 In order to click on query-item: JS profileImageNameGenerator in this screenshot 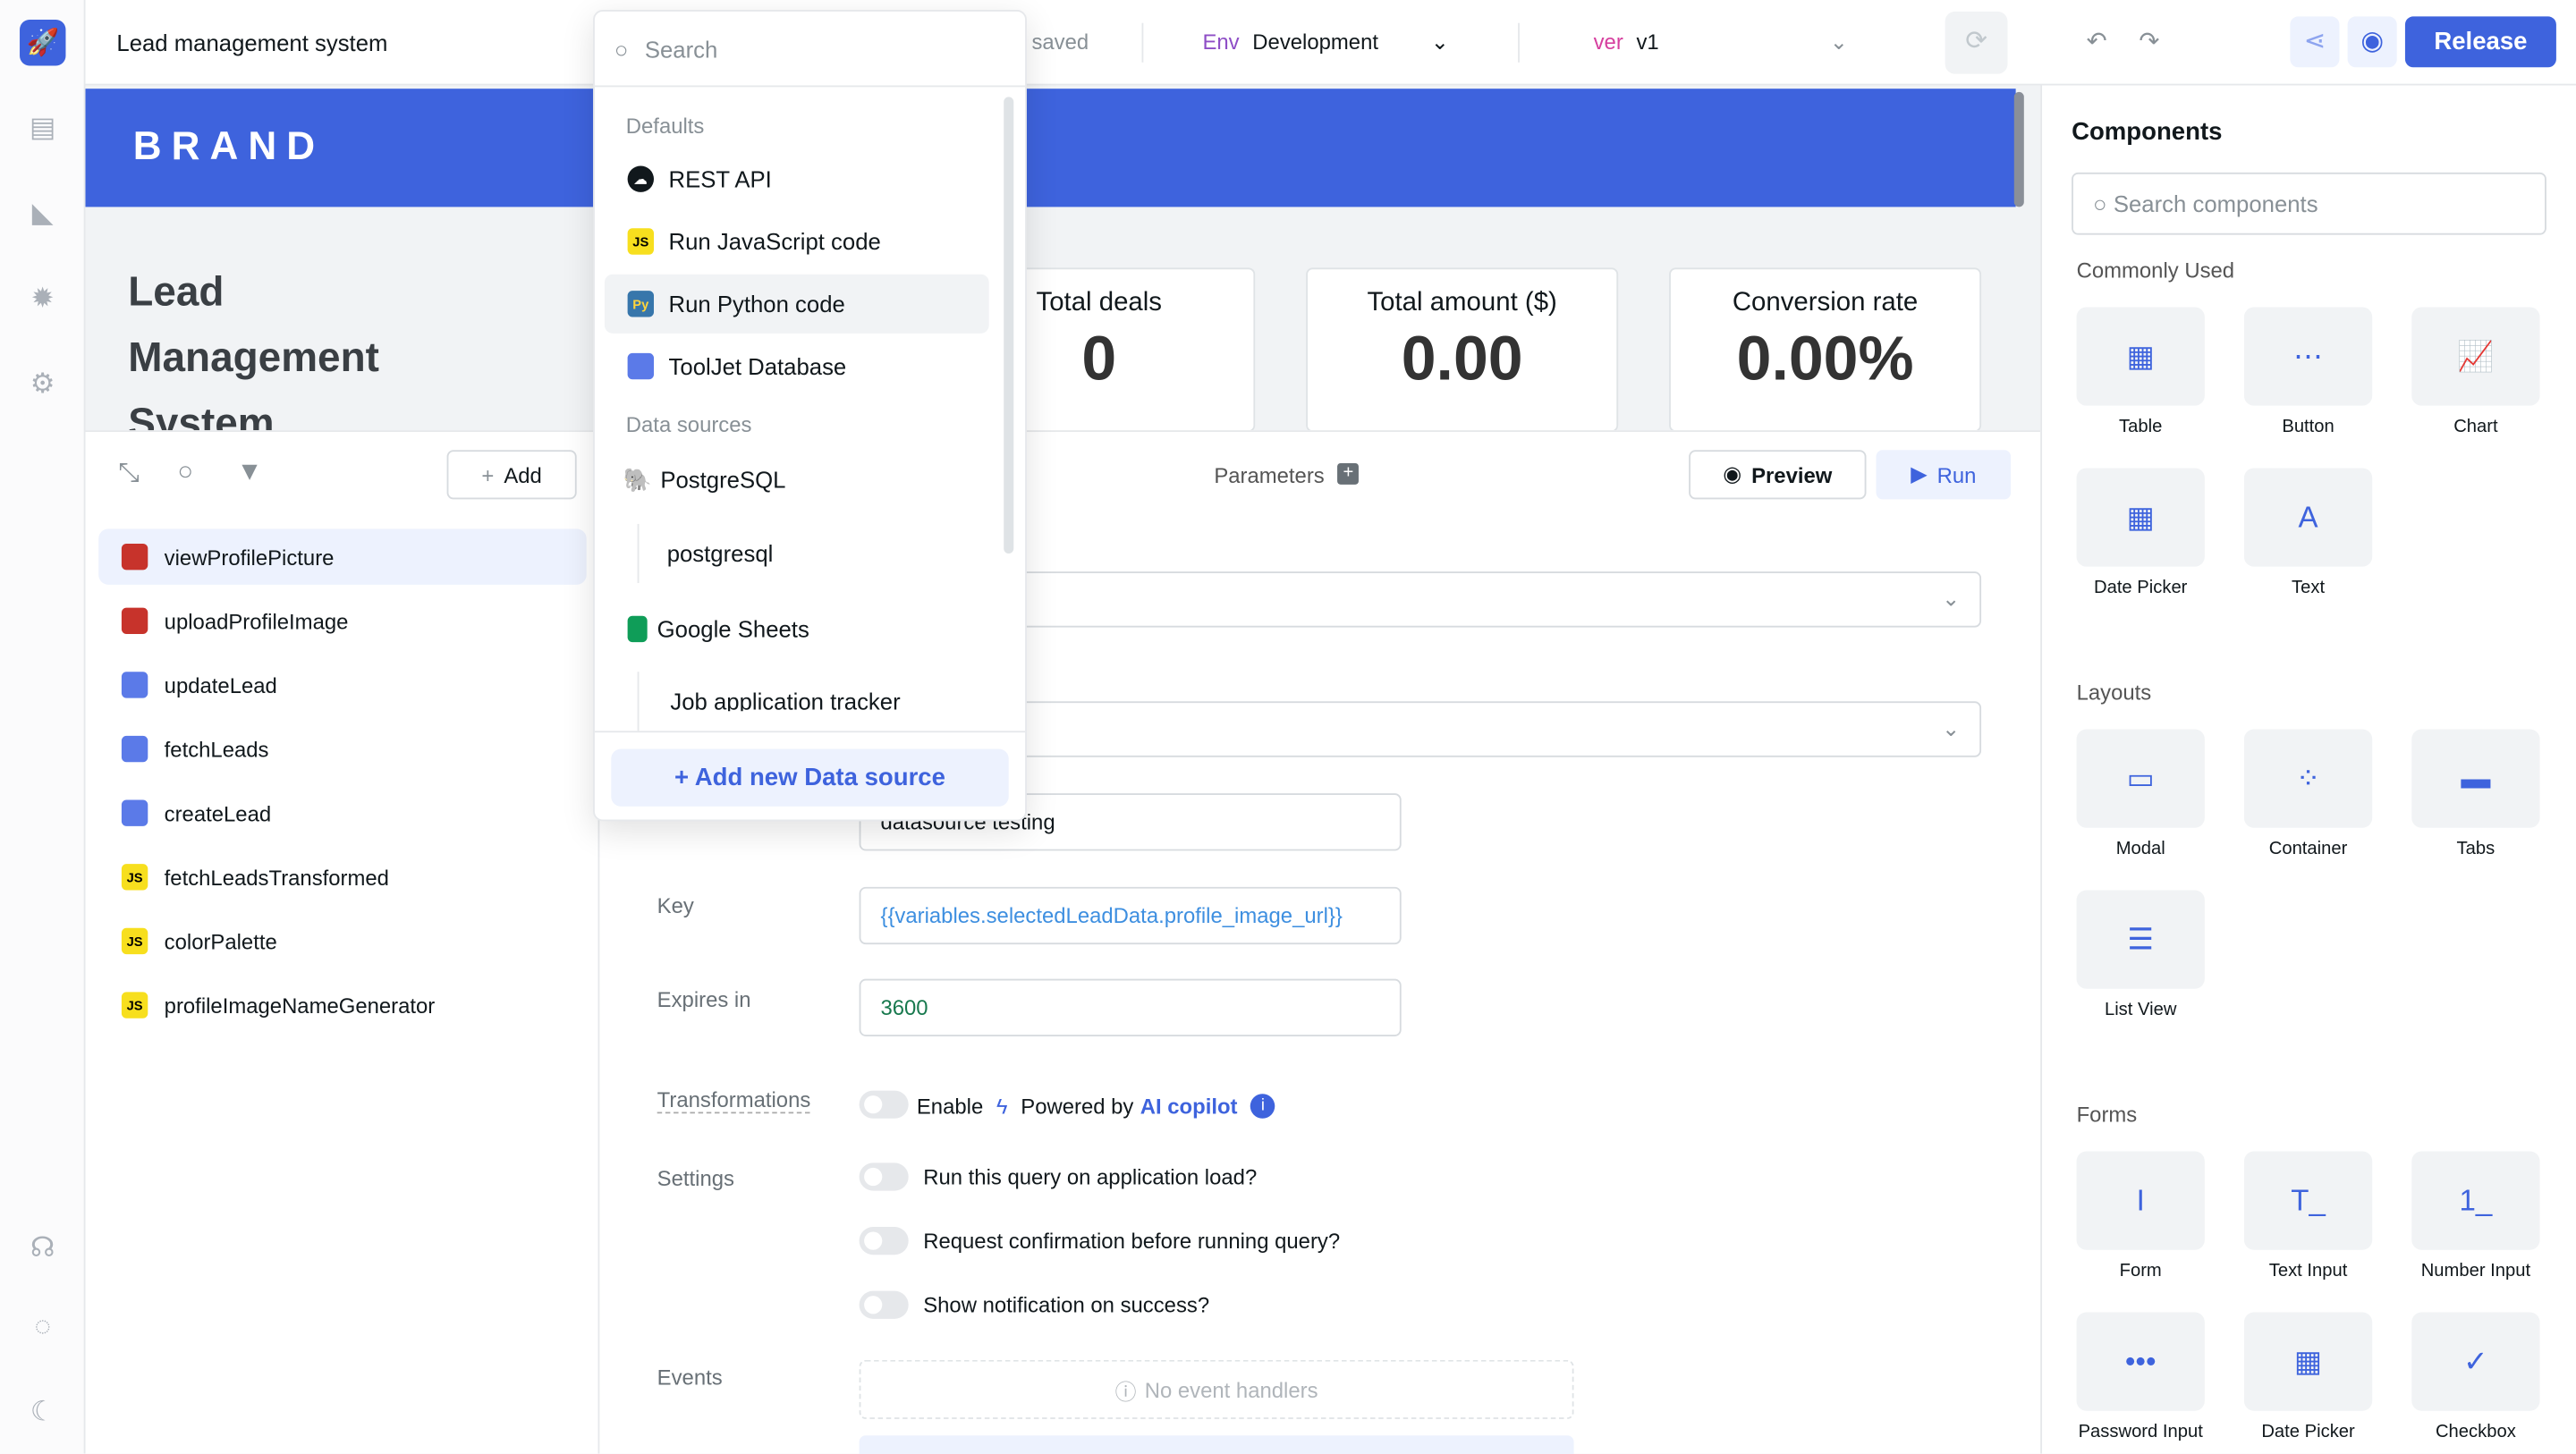, I will do `click(342, 1005)`.